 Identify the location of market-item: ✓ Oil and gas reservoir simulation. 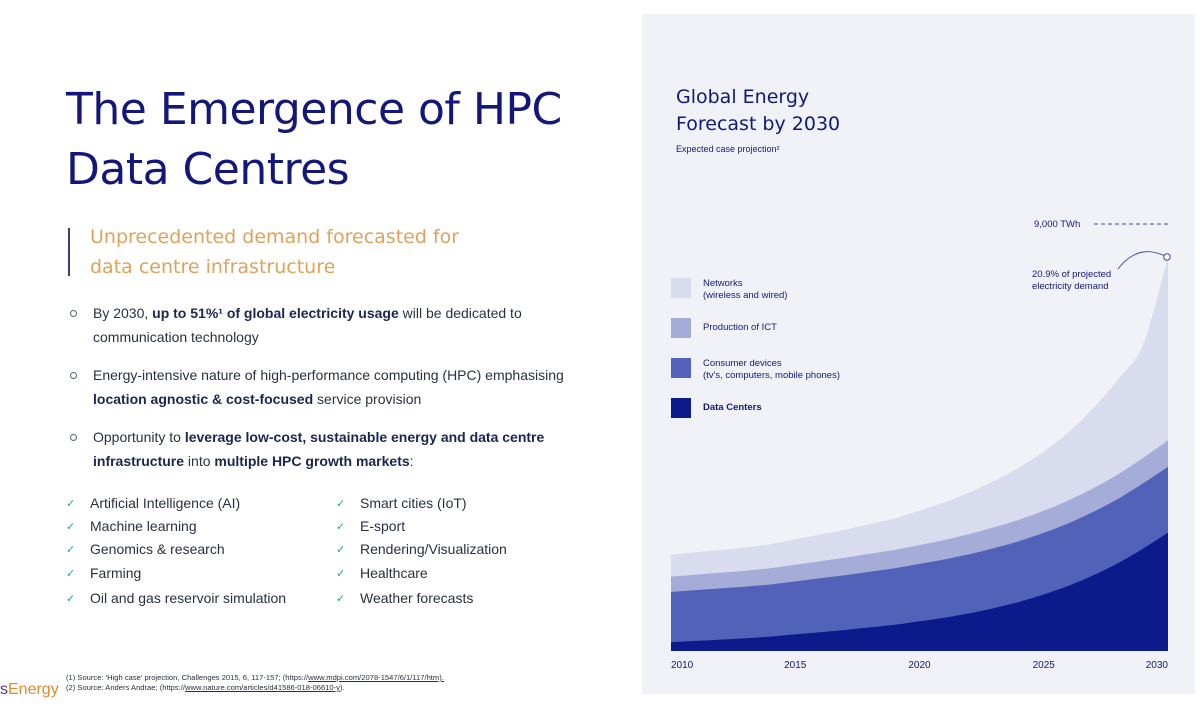
(201, 598).